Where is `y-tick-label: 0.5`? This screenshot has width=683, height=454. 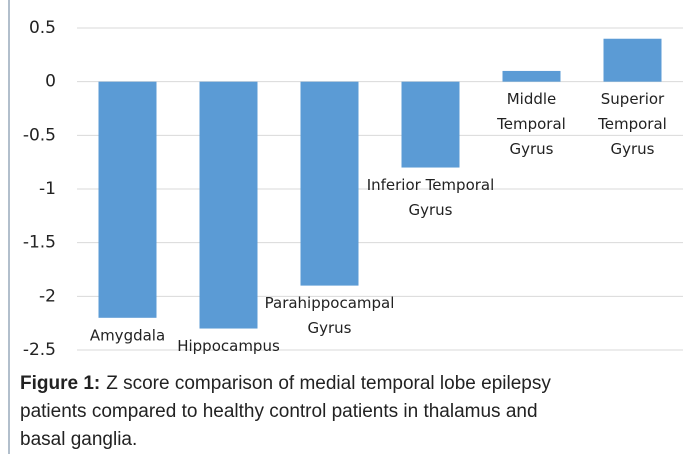 y-tick-label: 0.5 is located at coordinates (42, 28).